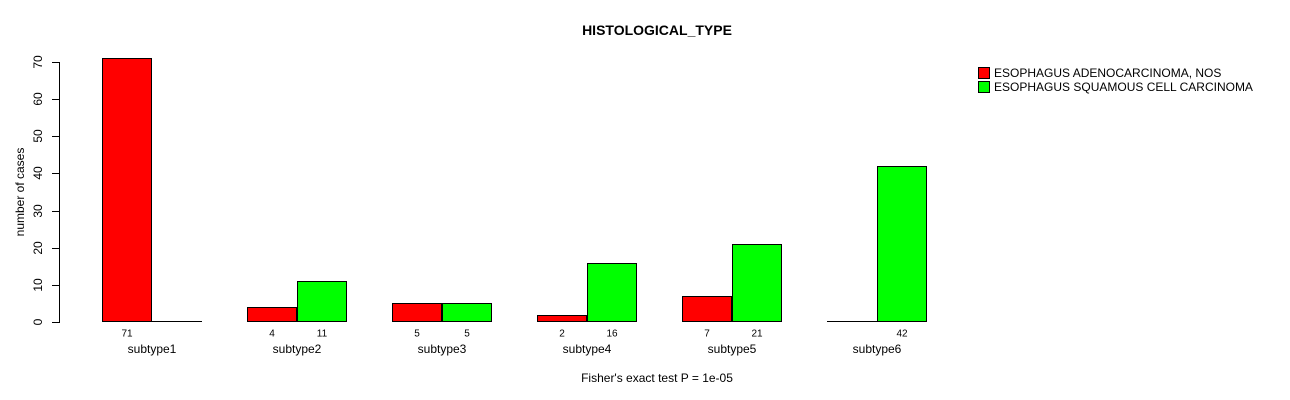 This screenshot has height=400, width=1290. What do you see at coordinates (657, 30) in the screenshot?
I see `chart-title: HISTOLOGICAL_TYPE` at bounding box center [657, 30].